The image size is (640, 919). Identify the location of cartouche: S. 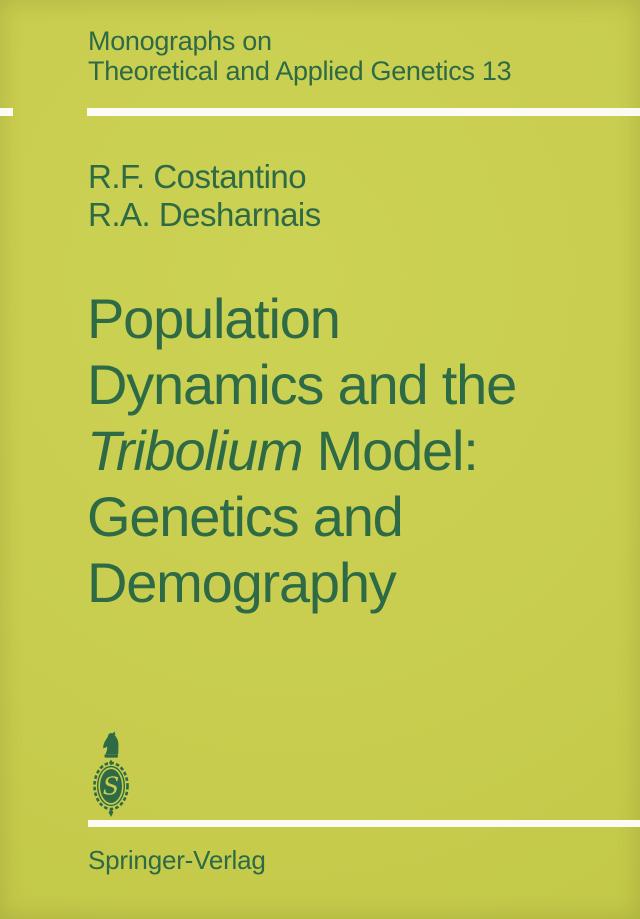
(111, 789).